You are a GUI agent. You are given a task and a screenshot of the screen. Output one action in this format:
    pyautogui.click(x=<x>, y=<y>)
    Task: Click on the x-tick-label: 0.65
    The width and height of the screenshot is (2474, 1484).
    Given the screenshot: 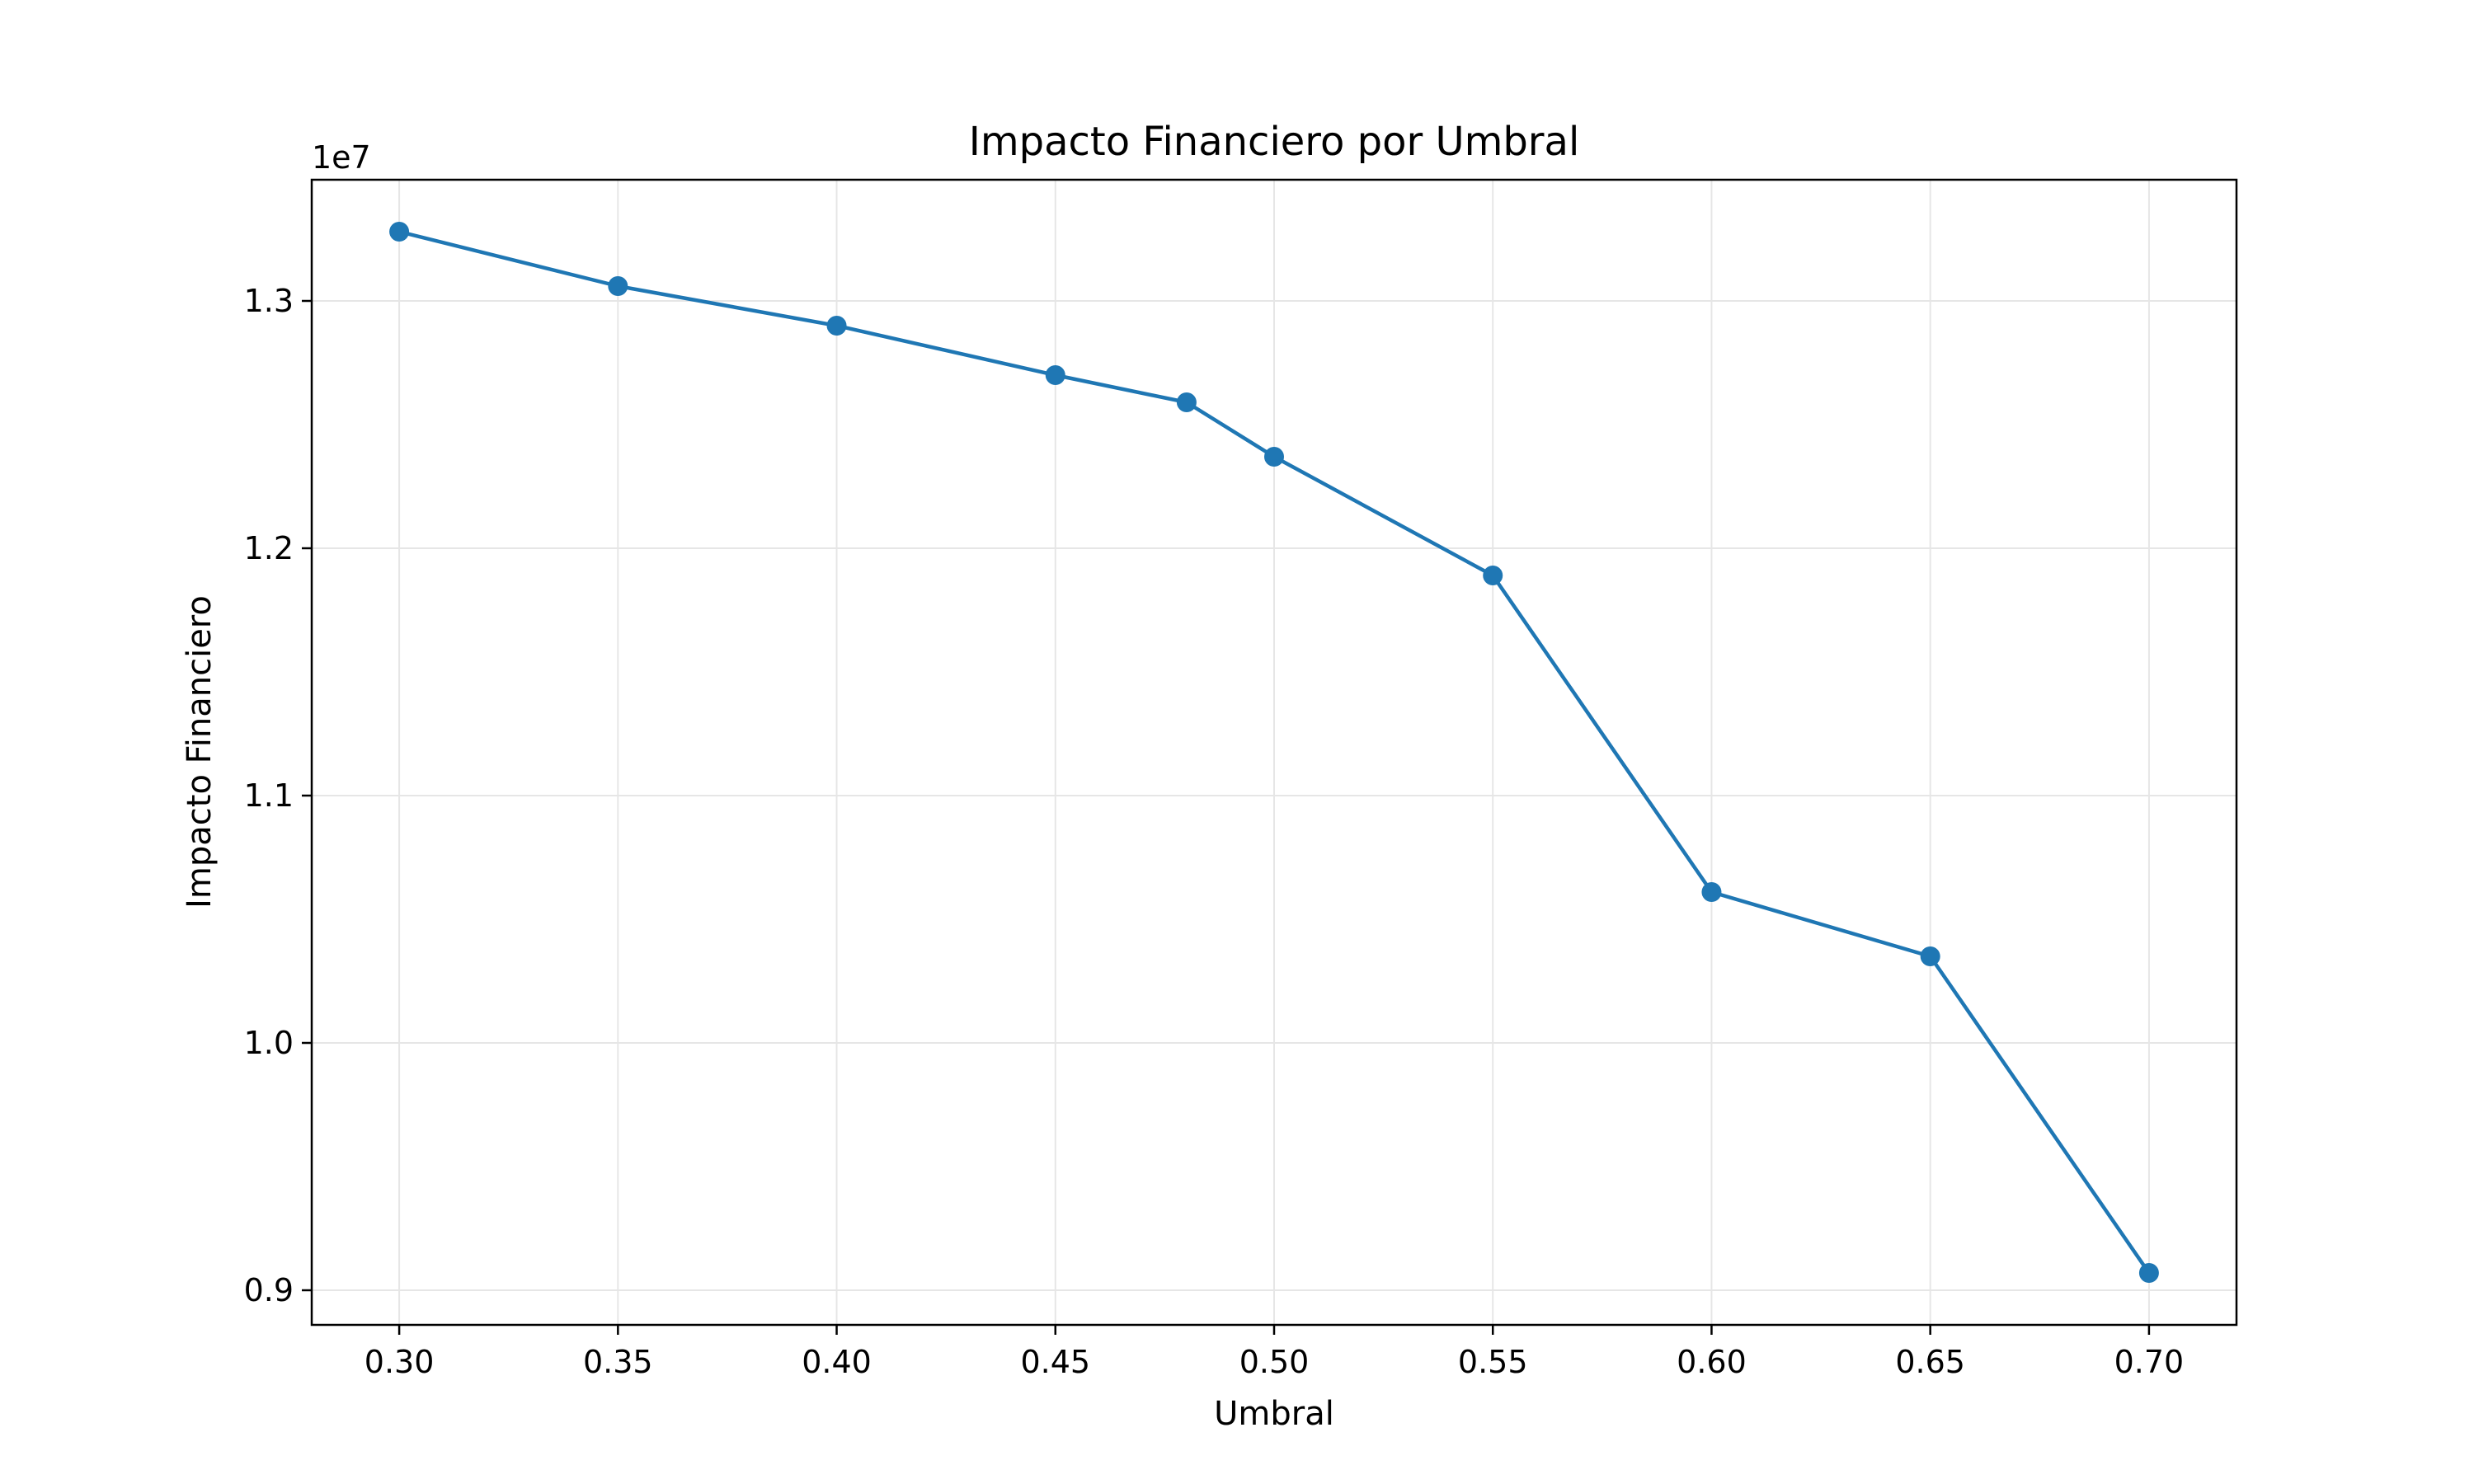 What is the action you would take?
    pyautogui.click(x=1930, y=1362)
    